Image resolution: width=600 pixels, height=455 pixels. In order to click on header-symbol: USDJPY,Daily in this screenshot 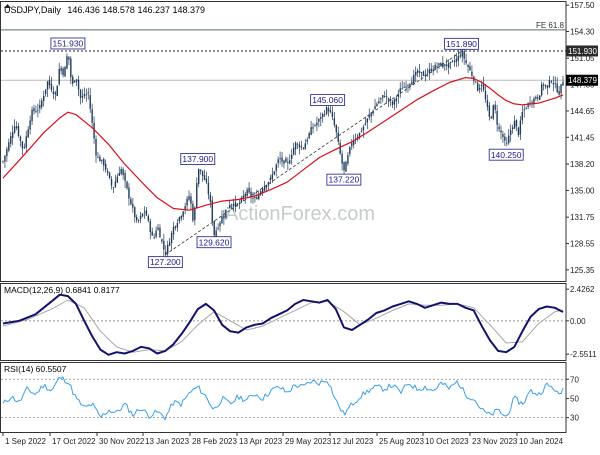, I will do `click(32, 10)`.